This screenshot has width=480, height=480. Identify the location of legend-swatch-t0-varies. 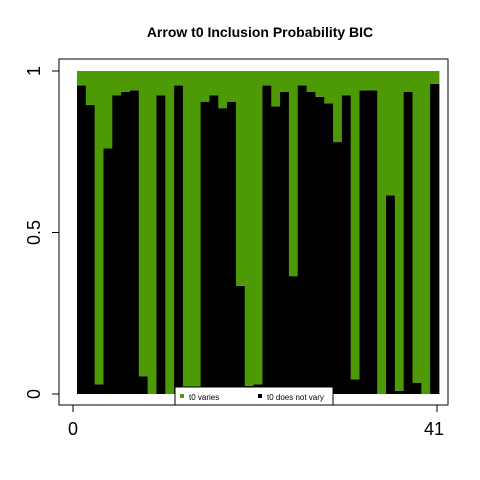
(182, 396).